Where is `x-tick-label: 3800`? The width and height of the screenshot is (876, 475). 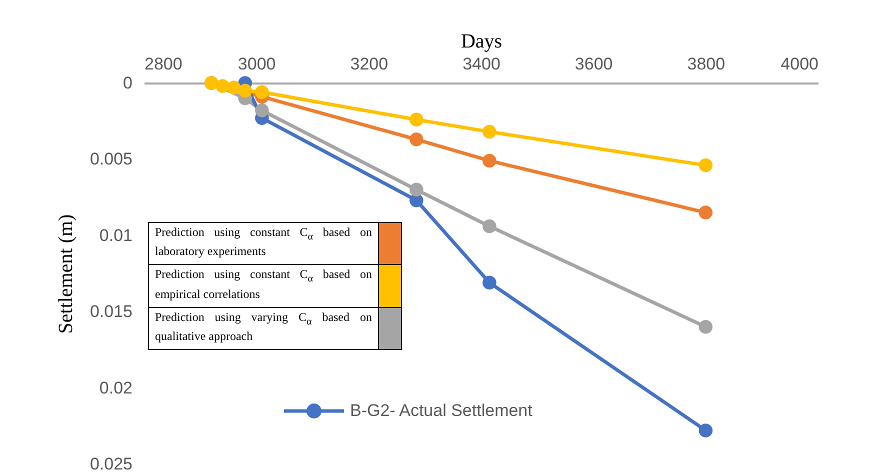 x-tick-label: 3800 is located at coordinates (706, 64).